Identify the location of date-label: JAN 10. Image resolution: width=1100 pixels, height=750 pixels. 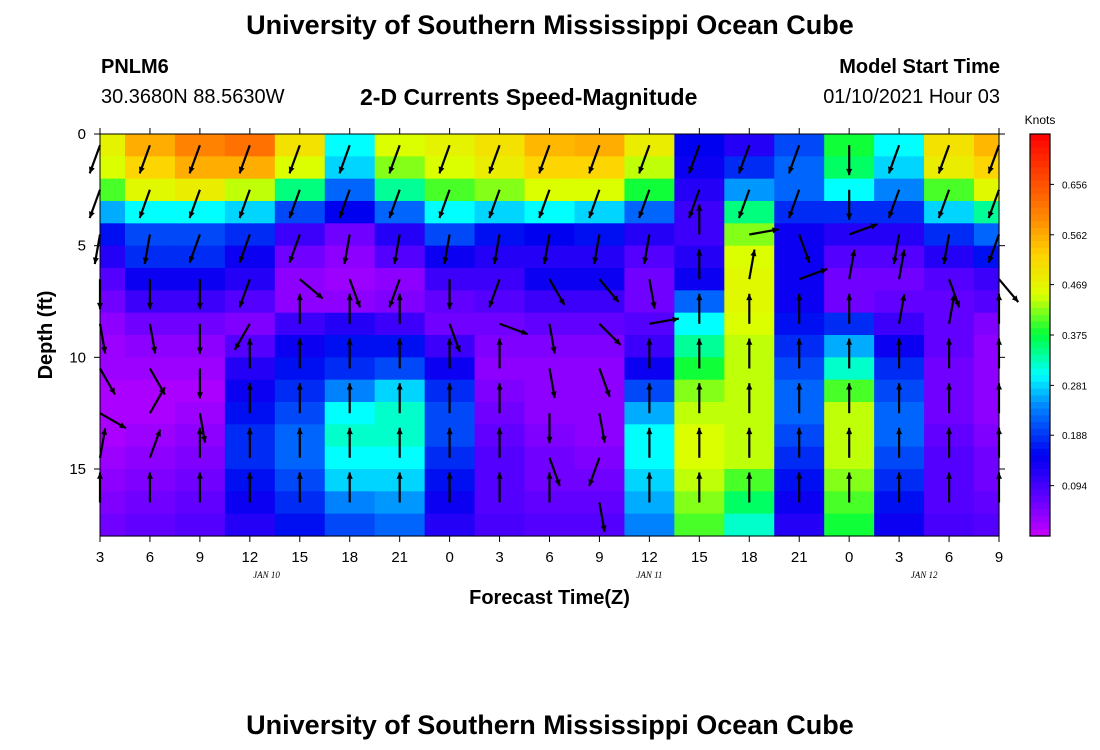
(266, 575).